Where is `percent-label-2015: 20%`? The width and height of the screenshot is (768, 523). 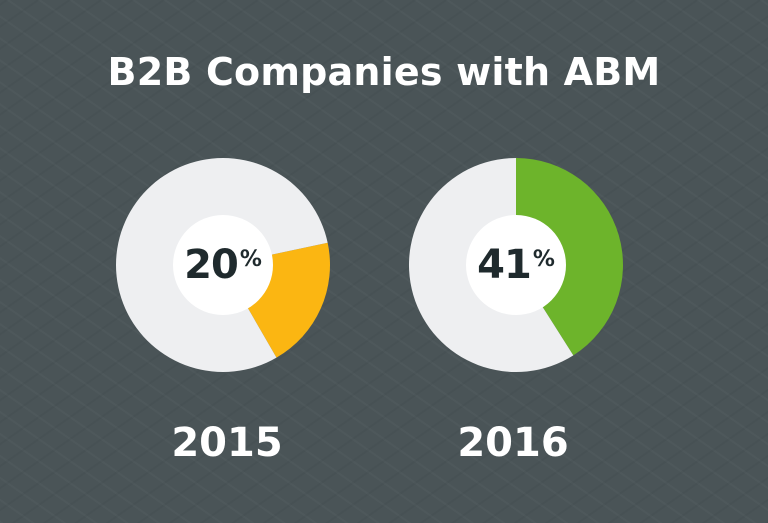 percent-label-2015: 20% is located at coordinates (223, 265).